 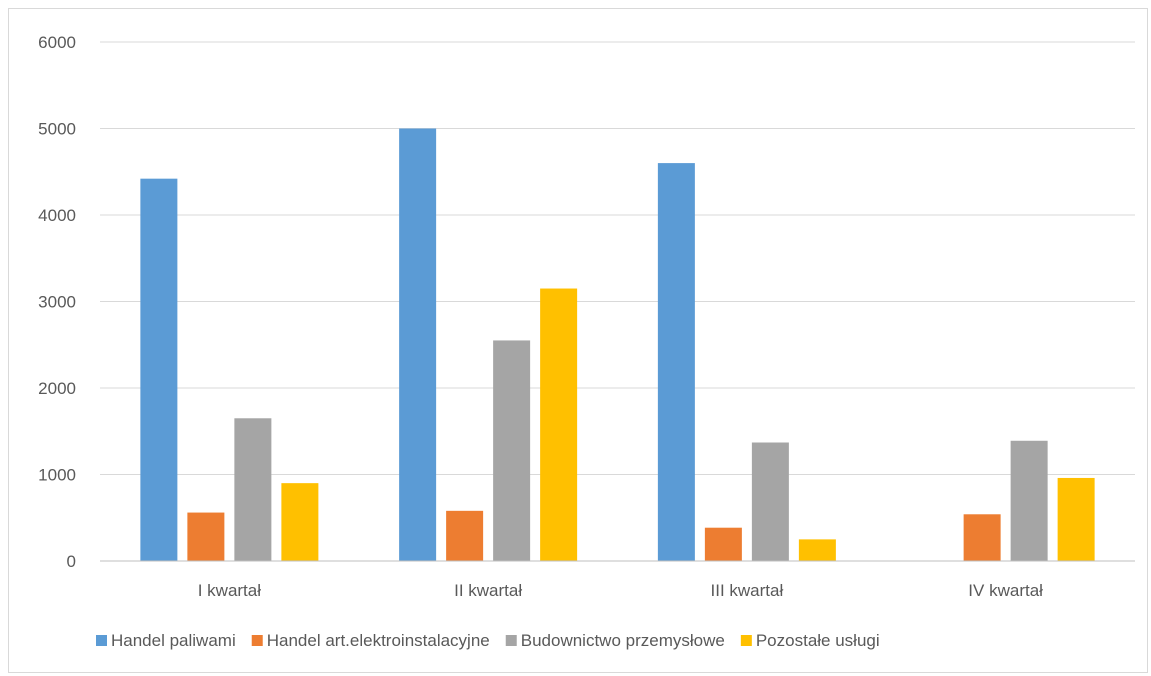 What do you see at coordinates (818, 640) in the screenshot?
I see `legend-label: Pozostałe usługi` at bounding box center [818, 640].